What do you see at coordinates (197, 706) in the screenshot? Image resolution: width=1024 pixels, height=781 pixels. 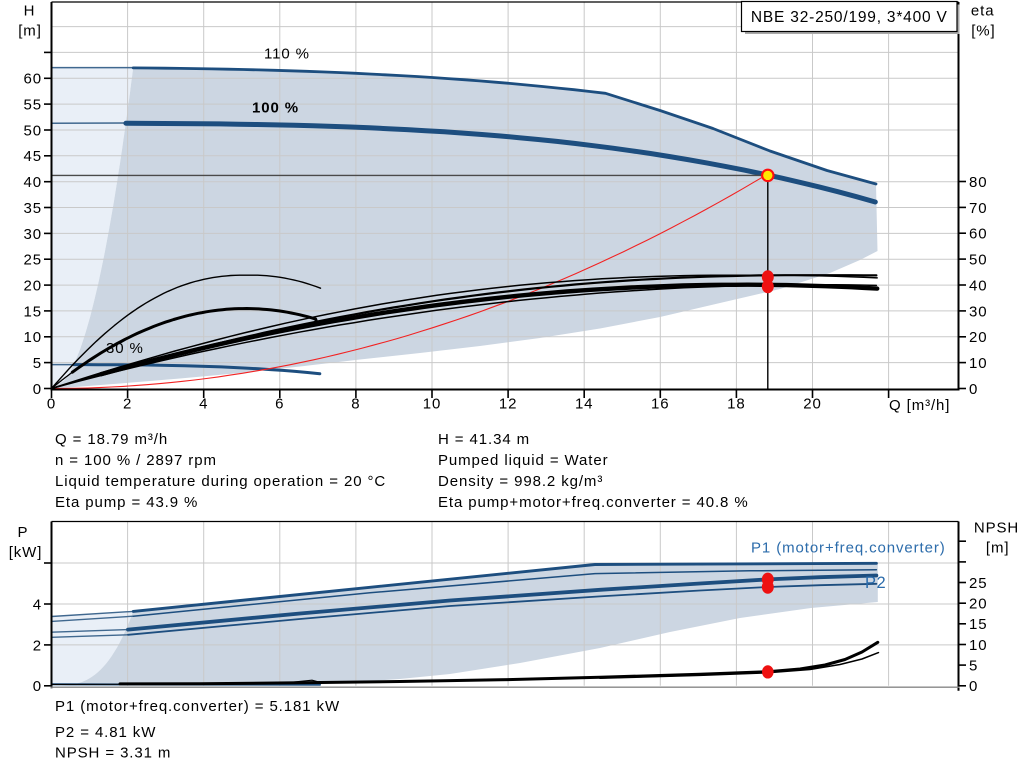 I see `svg-text:P1 (motor+freq.converter) = 5.: P1 (motor+freq.converter) = 5.181 kW` at bounding box center [197, 706].